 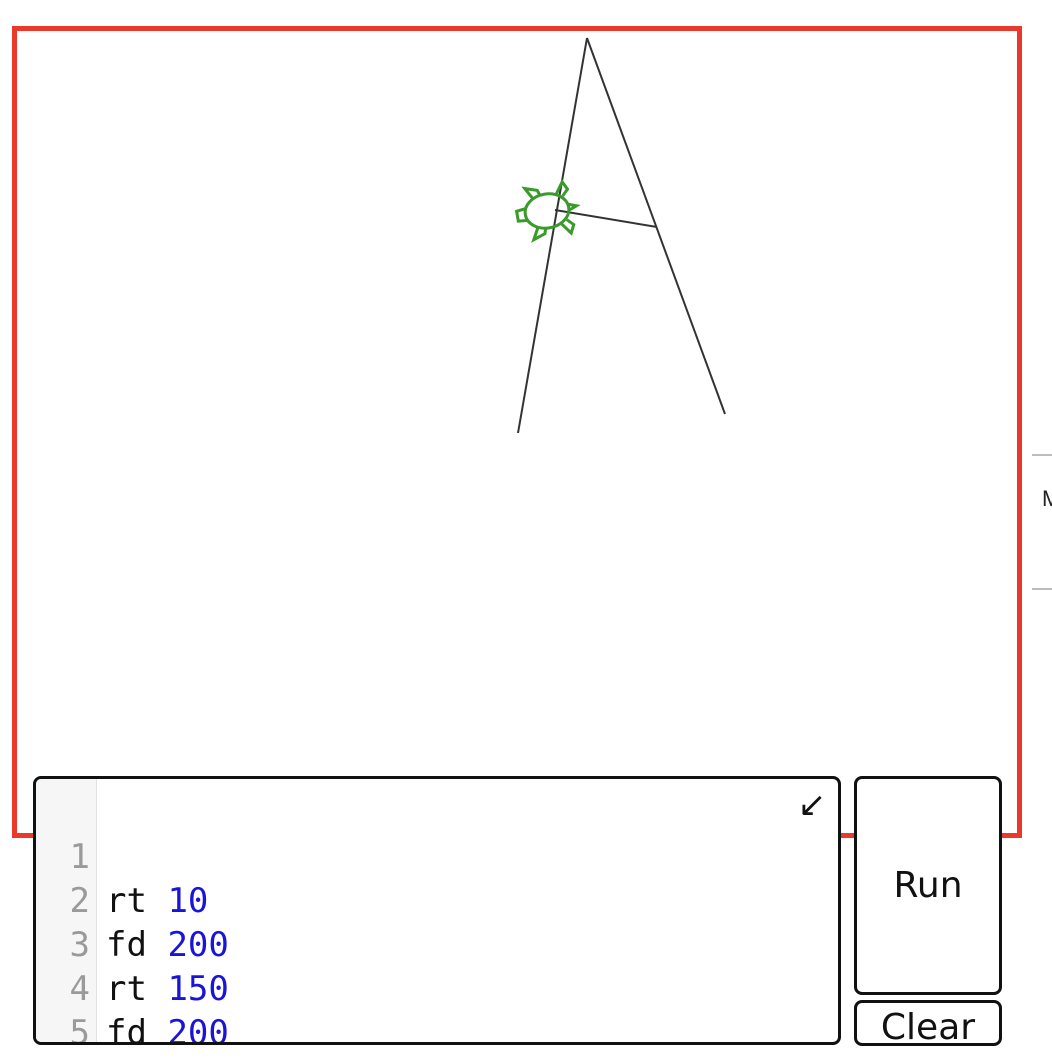 What do you see at coordinates (79, 901) in the screenshot?
I see `line-number: 2` at bounding box center [79, 901].